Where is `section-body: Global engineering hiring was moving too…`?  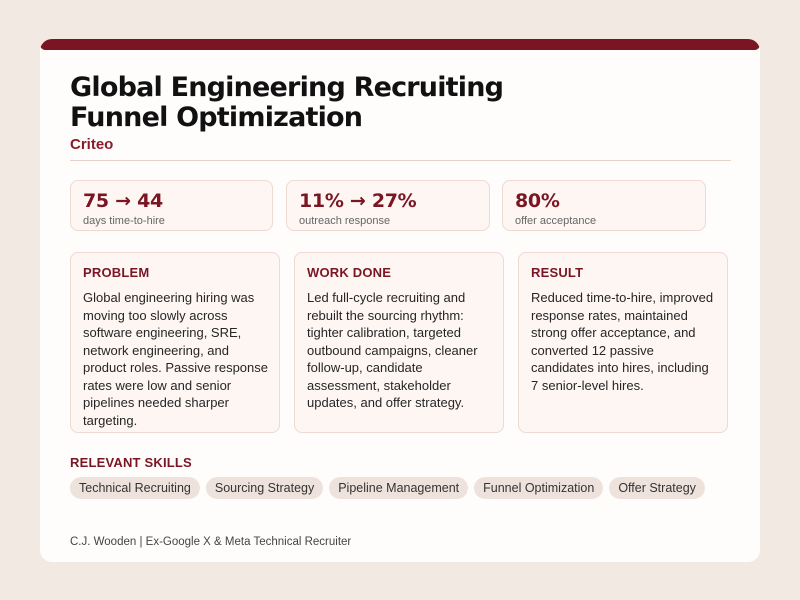
section-body: Global engineering hiring was moving too… is located at coordinates (175, 359).